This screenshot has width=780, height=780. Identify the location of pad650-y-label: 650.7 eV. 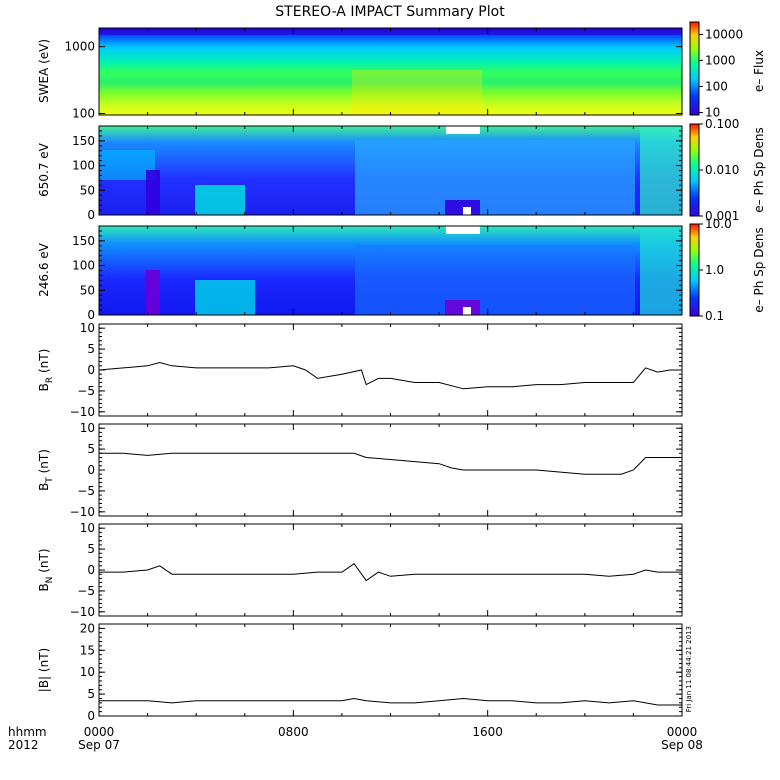
(44, 169).